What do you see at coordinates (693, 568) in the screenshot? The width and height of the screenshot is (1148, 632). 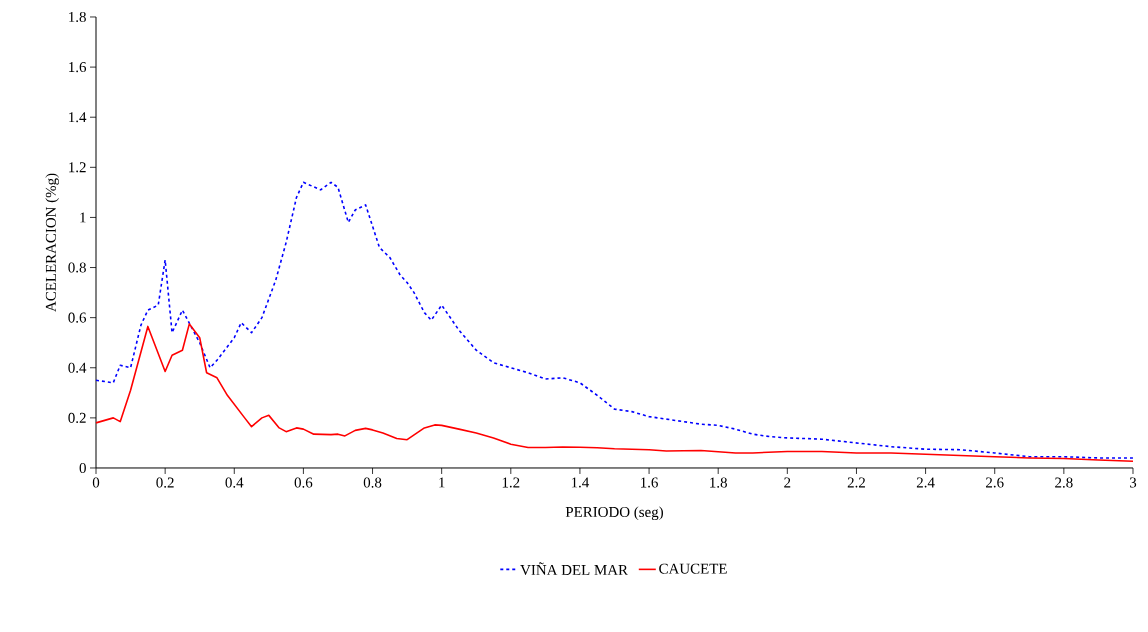 I see `legend-label: CAUCETE` at bounding box center [693, 568].